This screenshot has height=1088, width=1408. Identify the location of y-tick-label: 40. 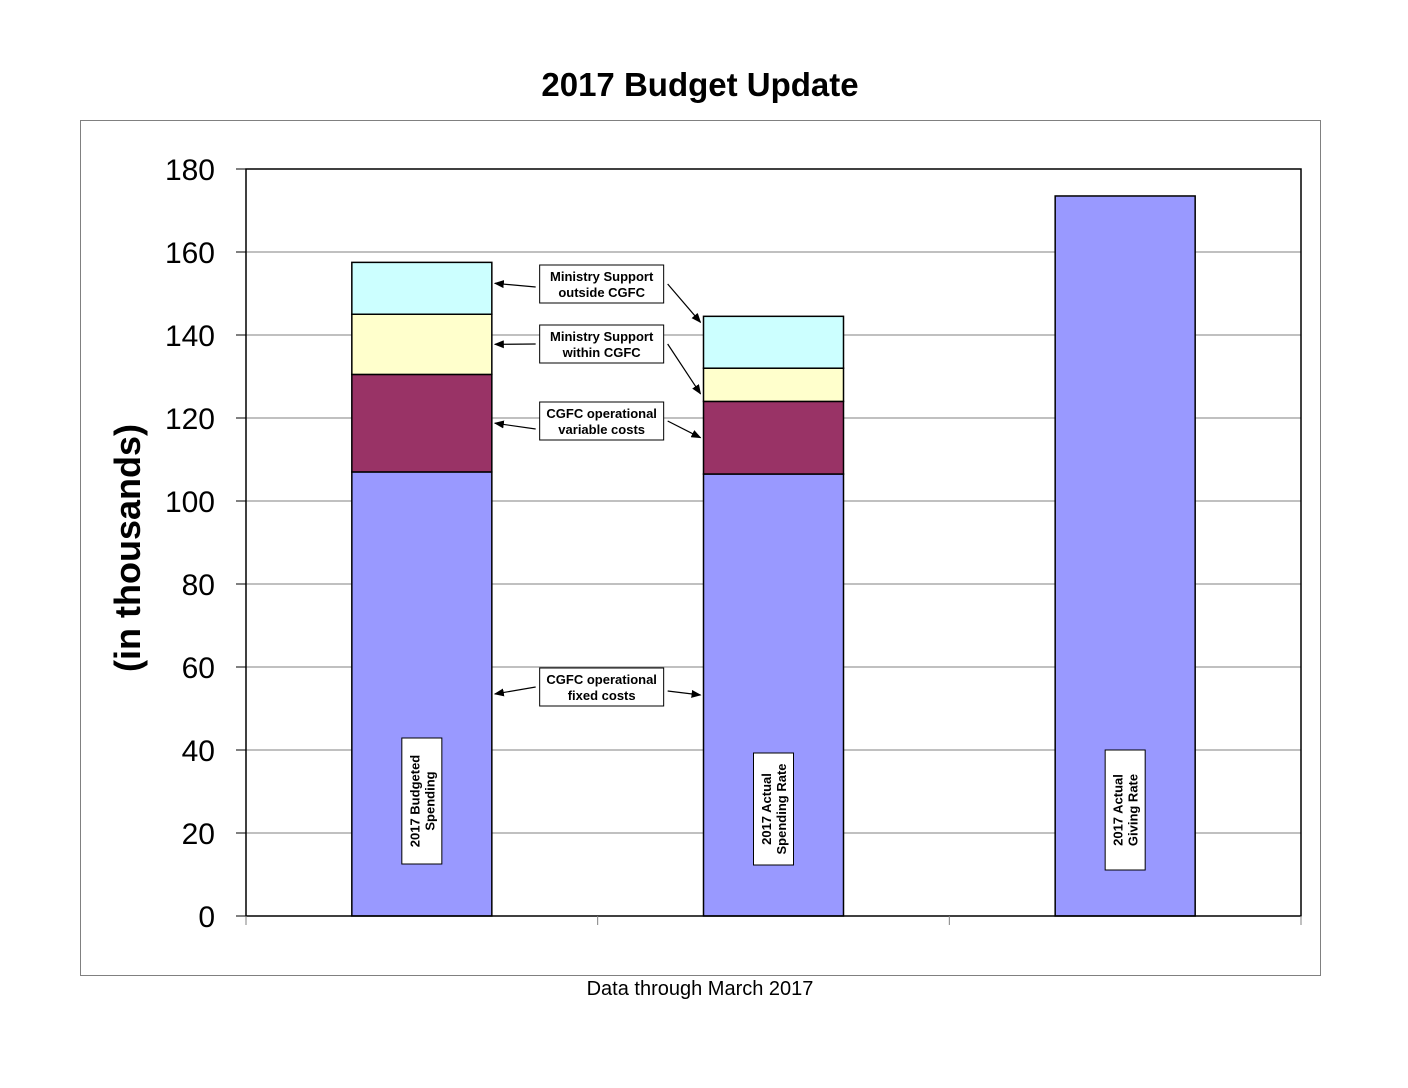
(198, 751).